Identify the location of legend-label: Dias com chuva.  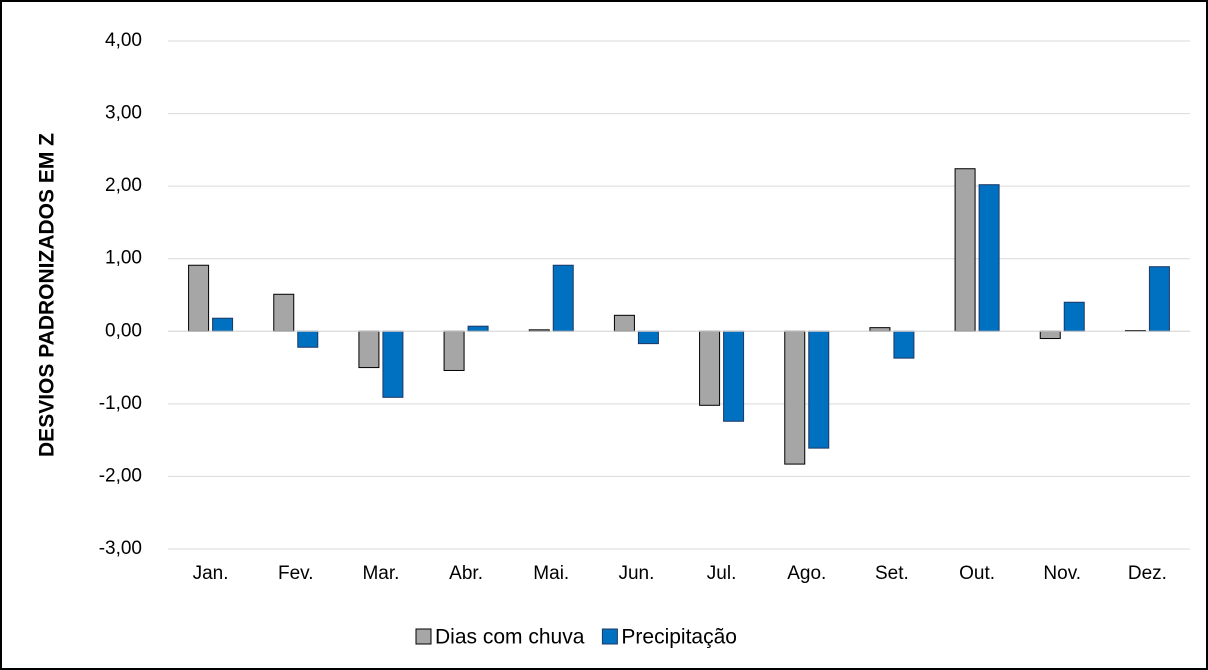
(510, 637).